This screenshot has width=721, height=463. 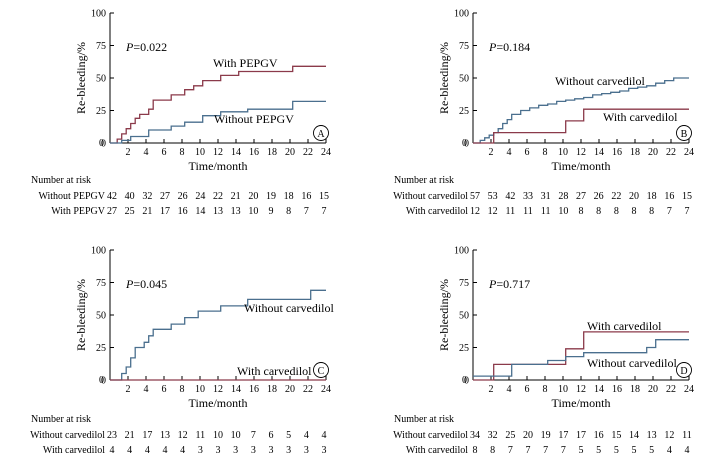 I want to click on risk-value: 14, so click(x=634, y=435).